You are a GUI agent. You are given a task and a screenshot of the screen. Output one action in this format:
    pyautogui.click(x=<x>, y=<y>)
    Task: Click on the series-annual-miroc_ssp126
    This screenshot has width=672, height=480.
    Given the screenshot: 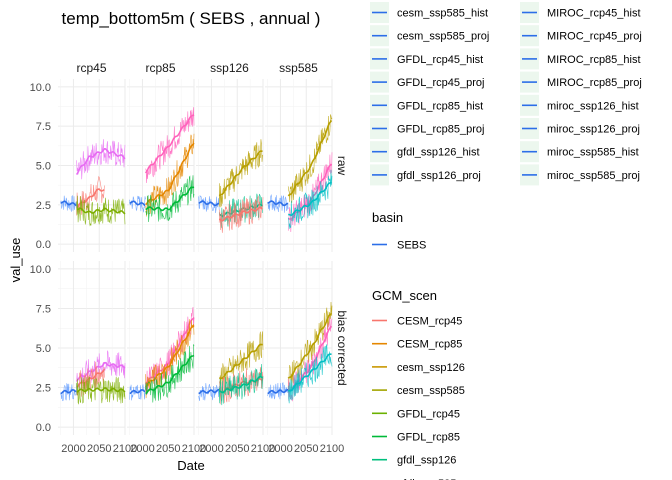 What is the action you would take?
    pyautogui.click(x=241, y=214)
    